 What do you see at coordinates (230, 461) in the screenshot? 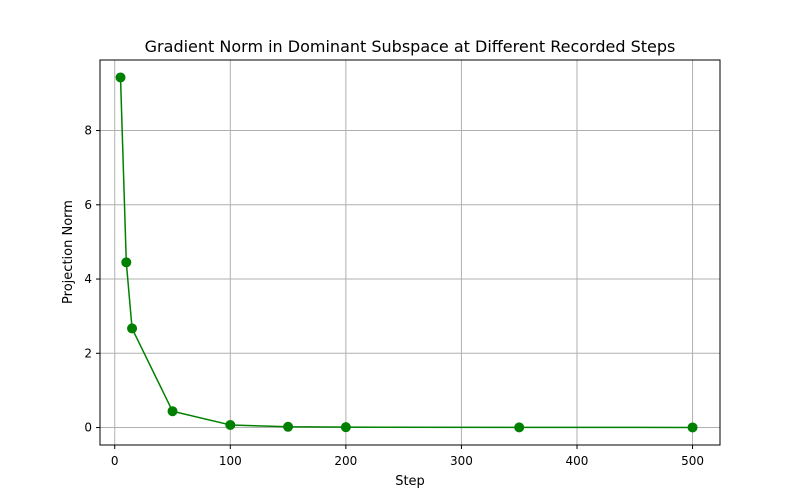
I see `x-tick-label: 100` at bounding box center [230, 461].